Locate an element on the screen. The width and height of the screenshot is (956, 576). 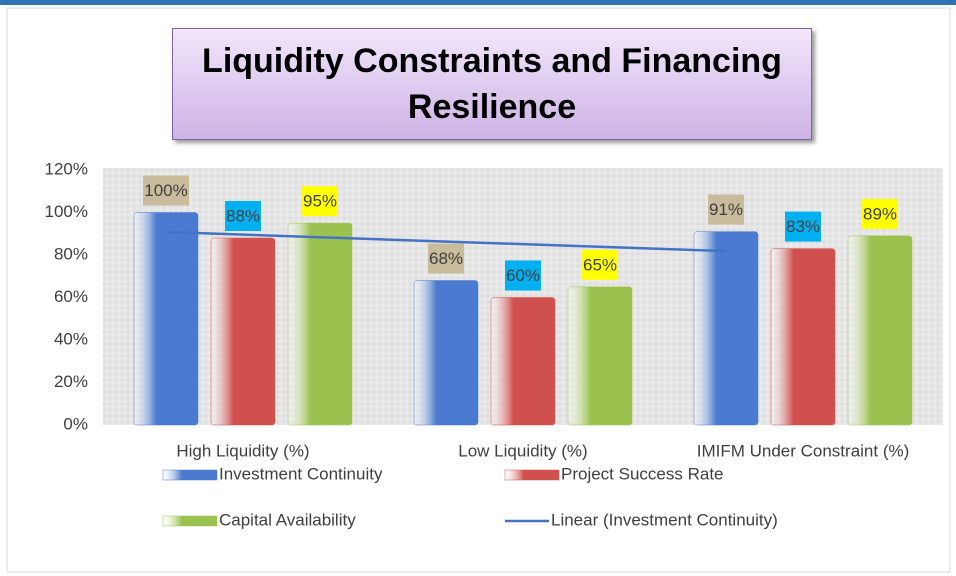
x-tick-label: IMIFM Under Constraint (%) is located at coordinates (803, 450).